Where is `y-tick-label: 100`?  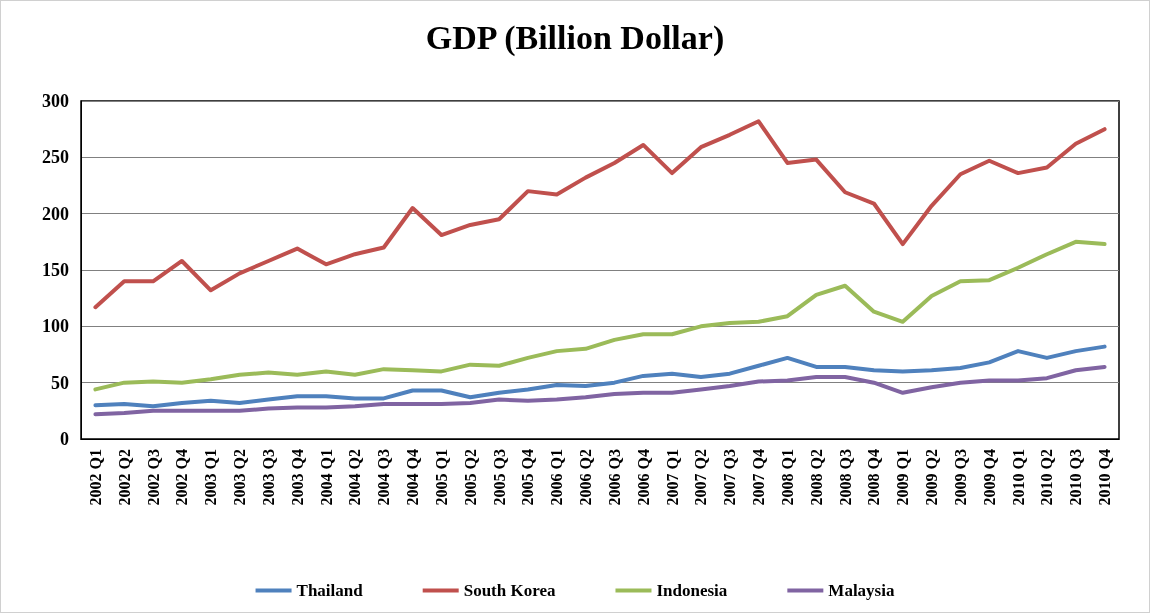
y-tick-label: 100 is located at coordinates (55, 326).